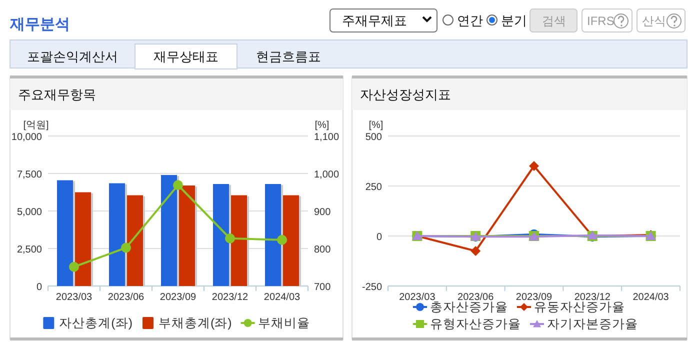  What do you see at coordinates (376, 125) in the screenshot?
I see `y-axis-title: [%]` at bounding box center [376, 125].